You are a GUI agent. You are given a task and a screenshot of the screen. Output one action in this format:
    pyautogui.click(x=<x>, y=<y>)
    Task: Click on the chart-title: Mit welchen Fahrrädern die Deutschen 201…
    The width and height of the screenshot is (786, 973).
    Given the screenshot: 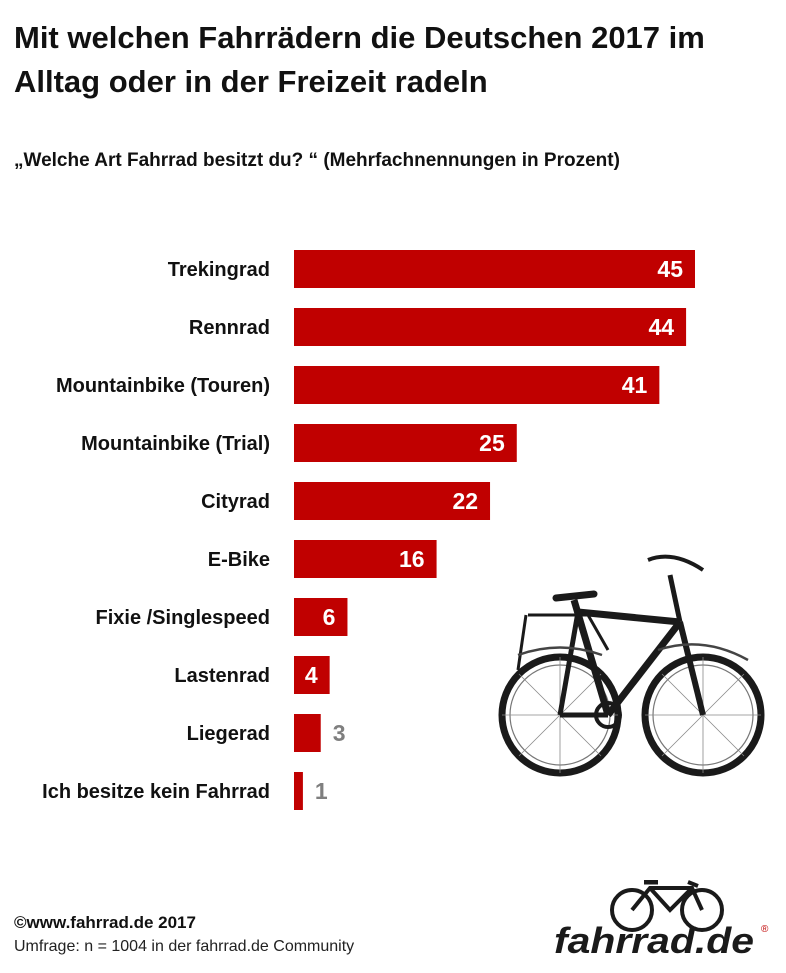 What is the action you would take?
    pyautogui.click(x=359, y=59)
    